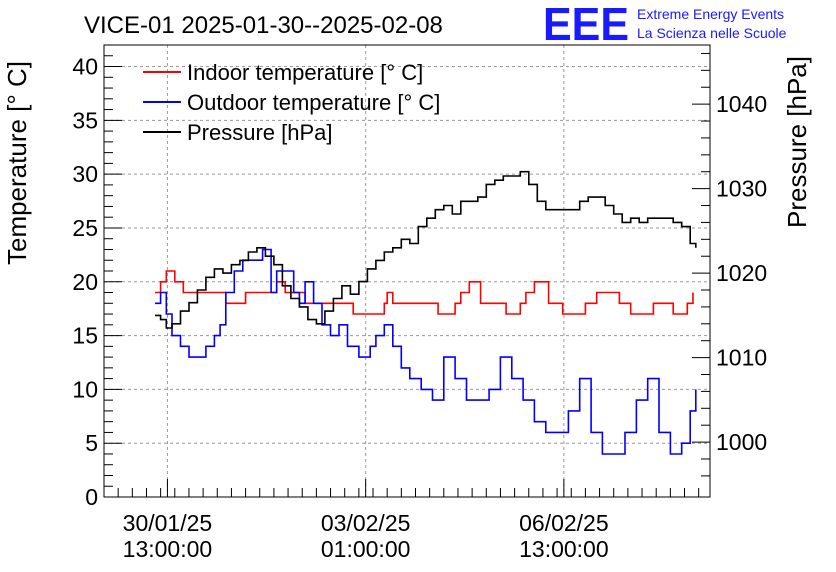 This screenshot has width=836, height=572. I want to click on y2-tick-label-1: 1010, so click(741, 358).